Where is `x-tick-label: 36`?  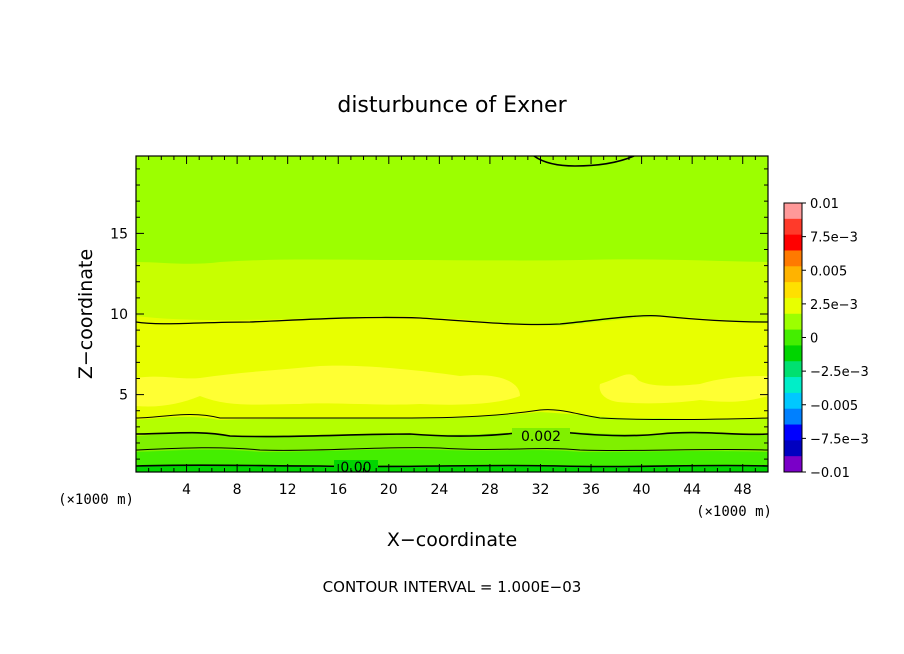
x-tick-label: 36 is located at coordinates (591, 490).